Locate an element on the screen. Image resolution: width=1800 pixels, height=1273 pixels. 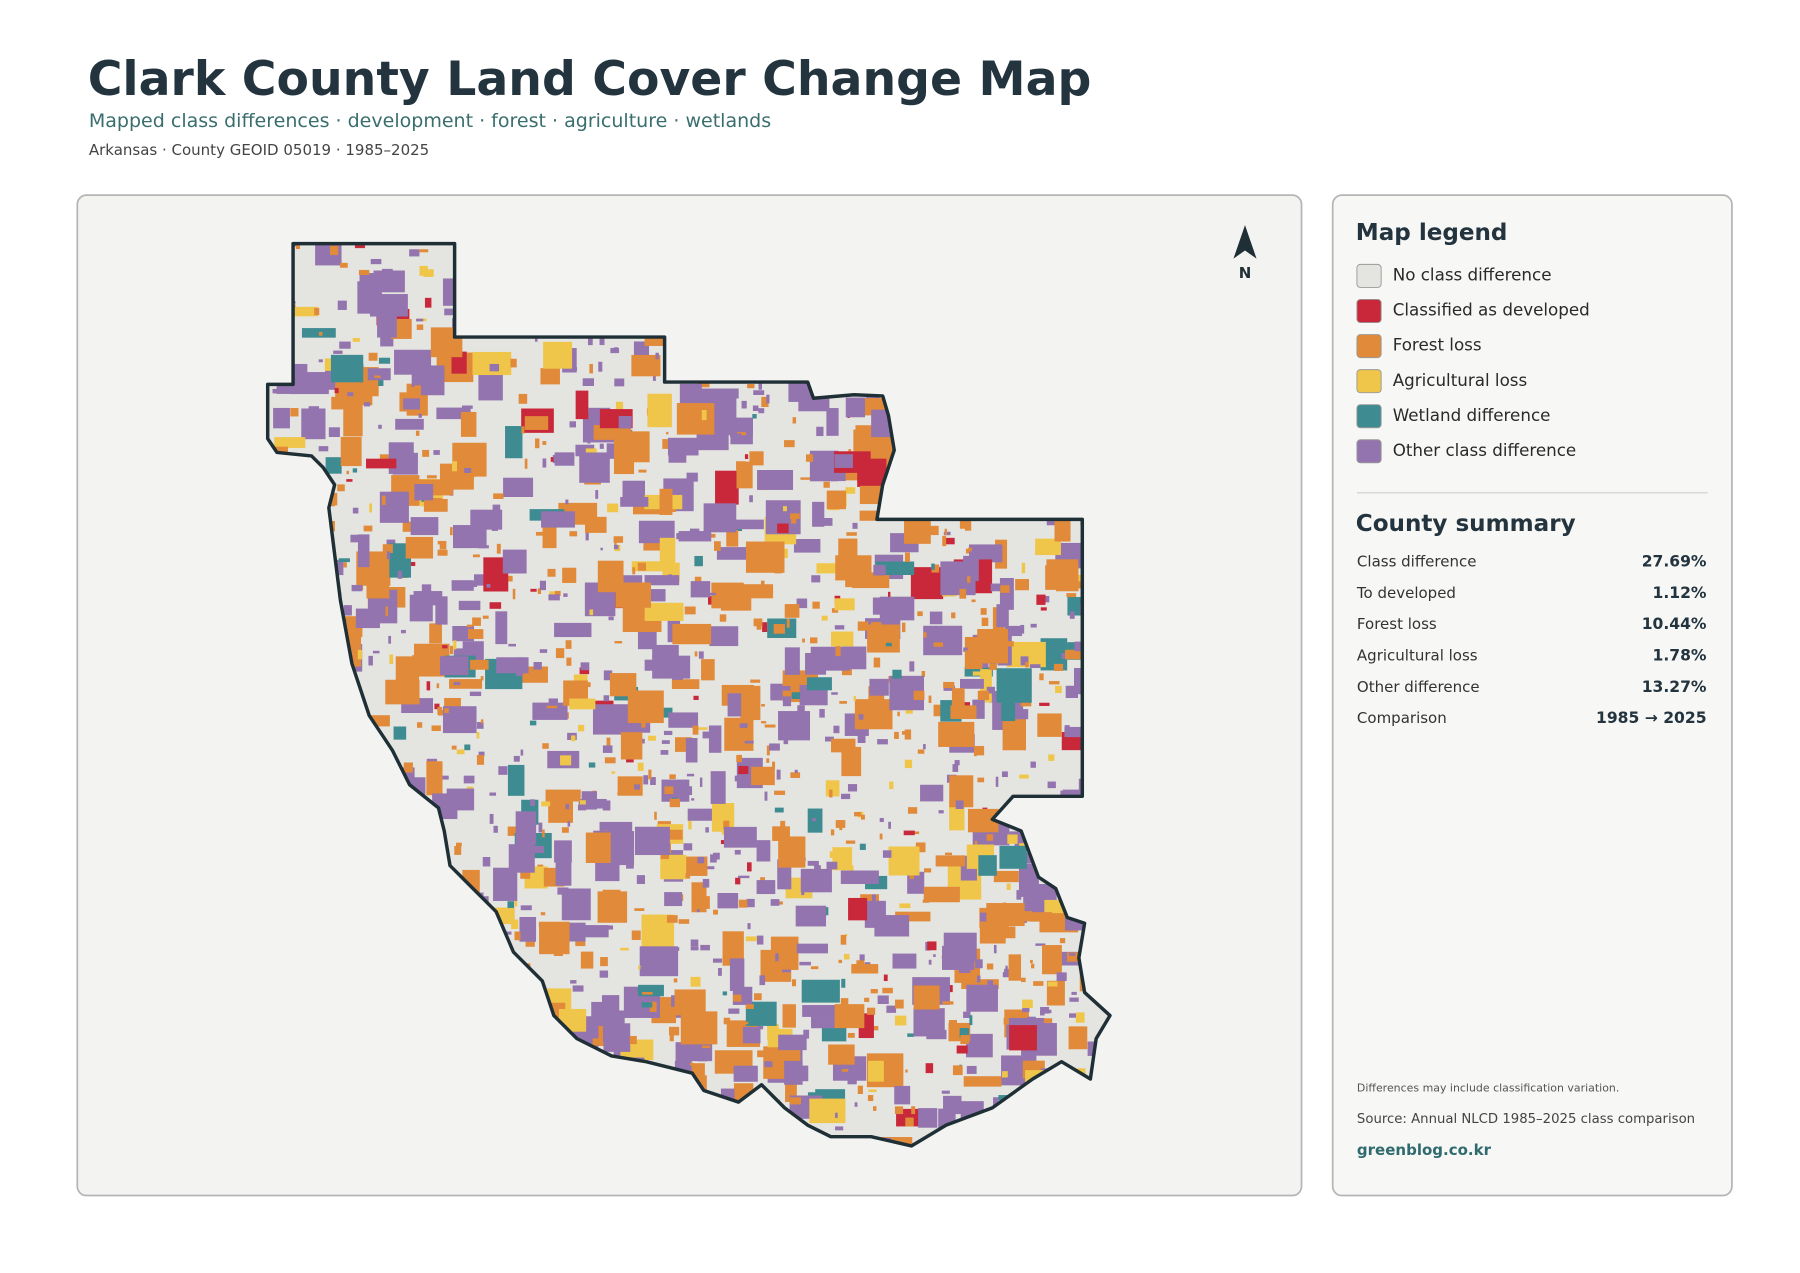
summary-value: 13.27% is located at coordinates (1674, 687).